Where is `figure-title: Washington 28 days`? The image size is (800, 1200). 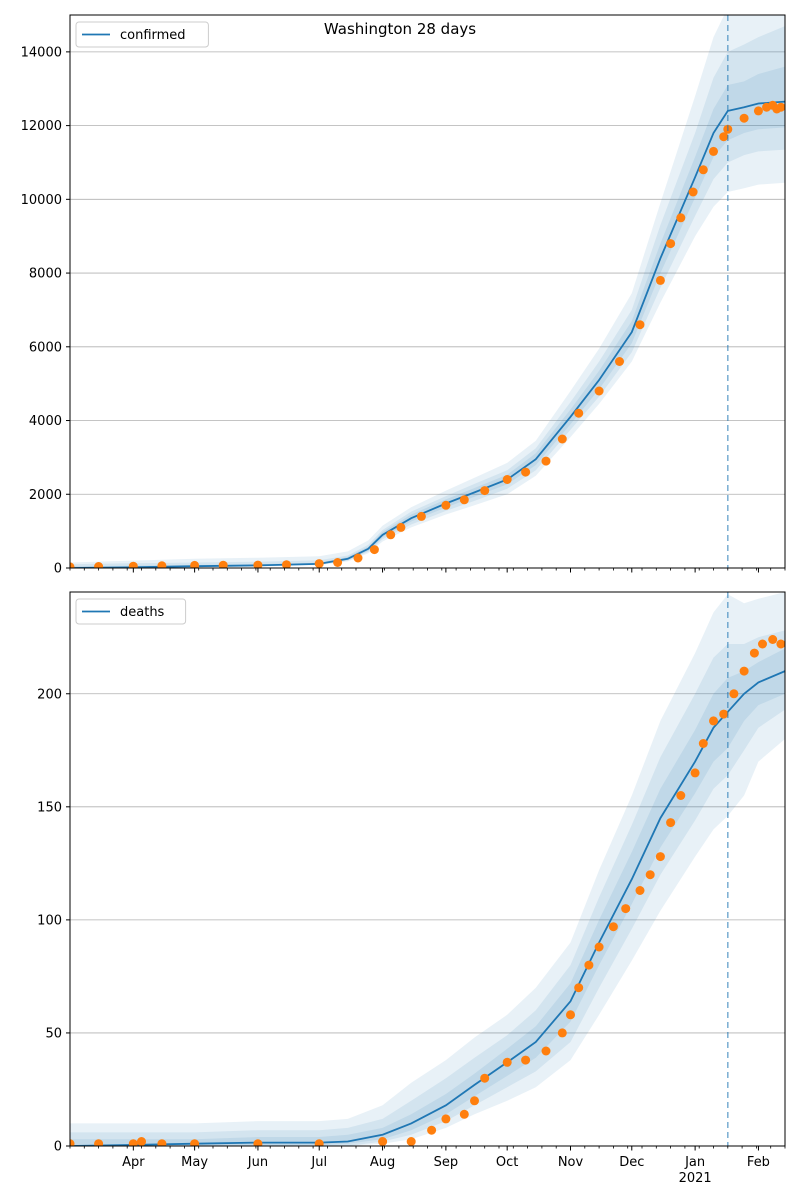
figure-title: Washington 28 days is located at coordinates (400, 29).